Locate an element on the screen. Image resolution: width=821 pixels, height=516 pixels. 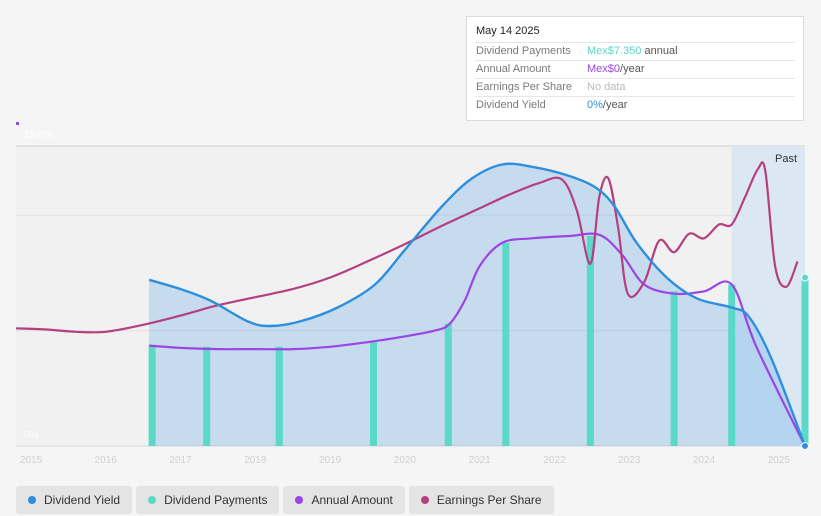
y-tick-label-bottom: 0% is located at coordinates (31, 435).